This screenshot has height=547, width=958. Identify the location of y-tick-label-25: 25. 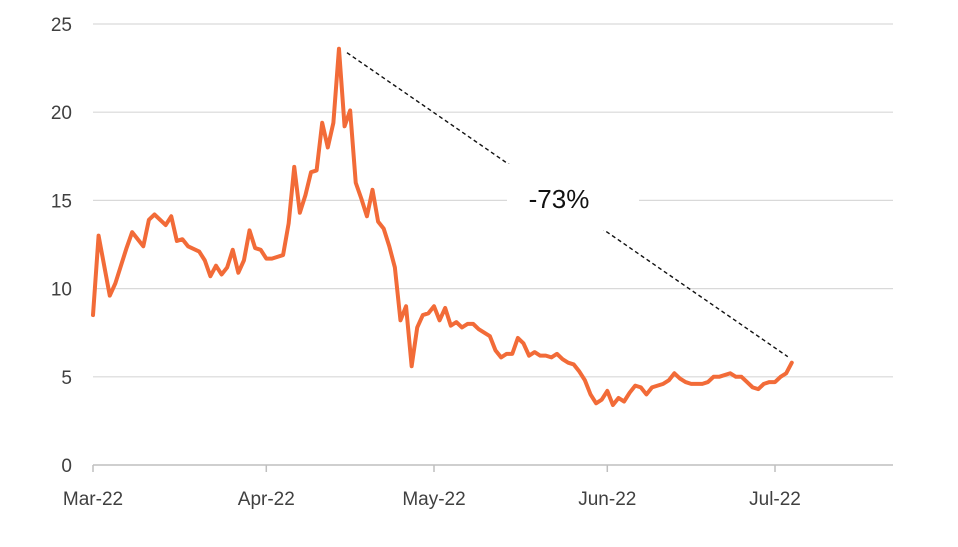
(61, 25).